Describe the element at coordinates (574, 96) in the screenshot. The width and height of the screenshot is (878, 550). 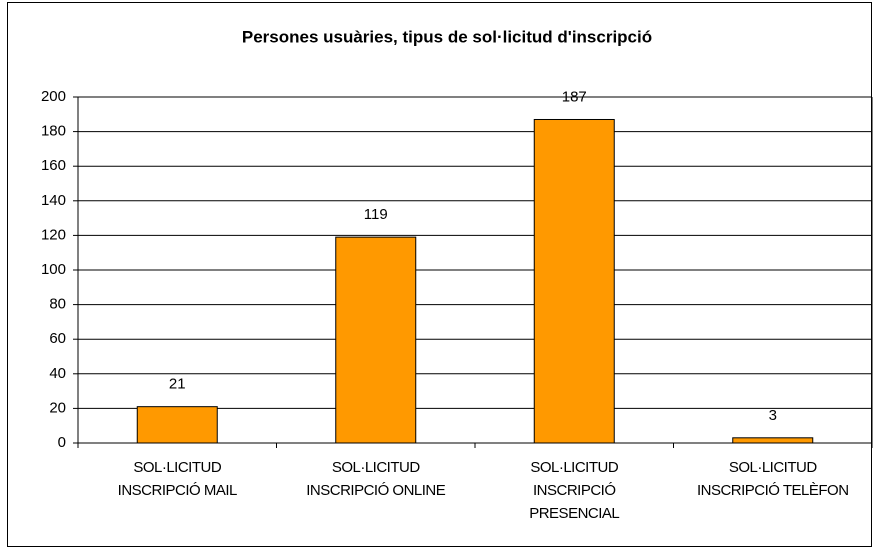
I see `data-label: 187` at that location.